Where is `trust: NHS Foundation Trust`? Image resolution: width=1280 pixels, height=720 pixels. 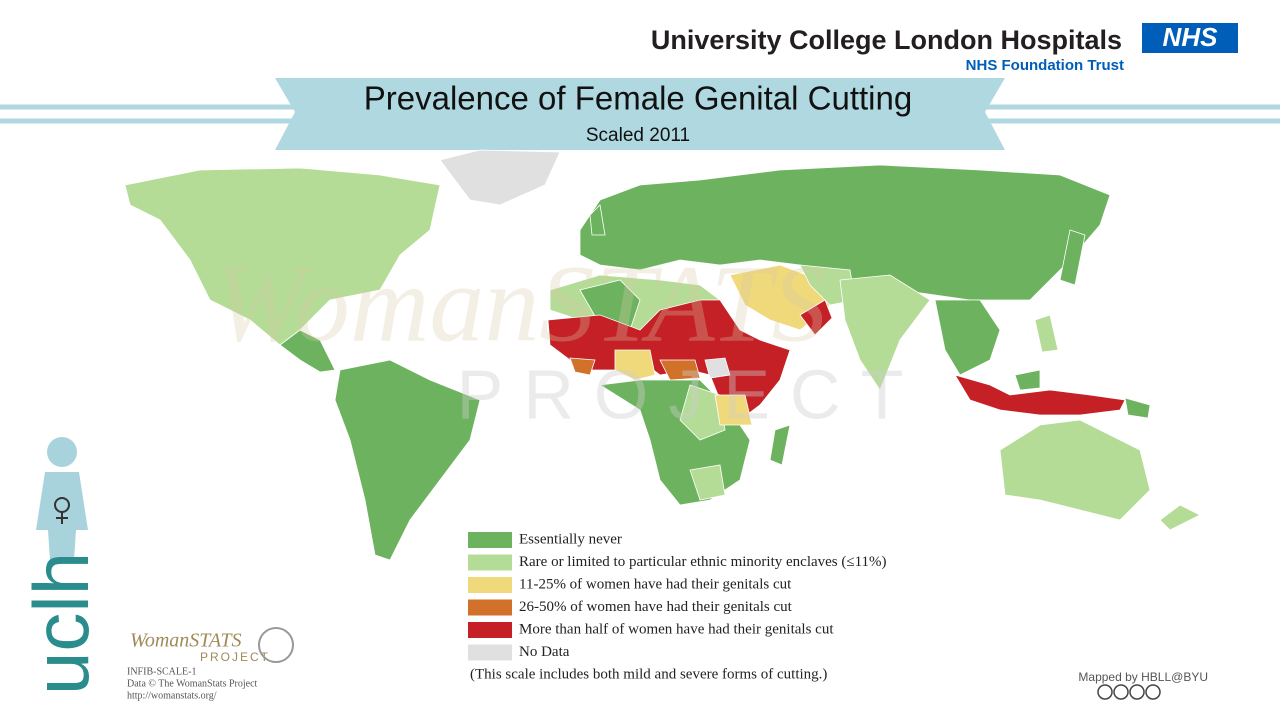
trust: NHS Foundation Trust is located at coordinates (1045, 65).